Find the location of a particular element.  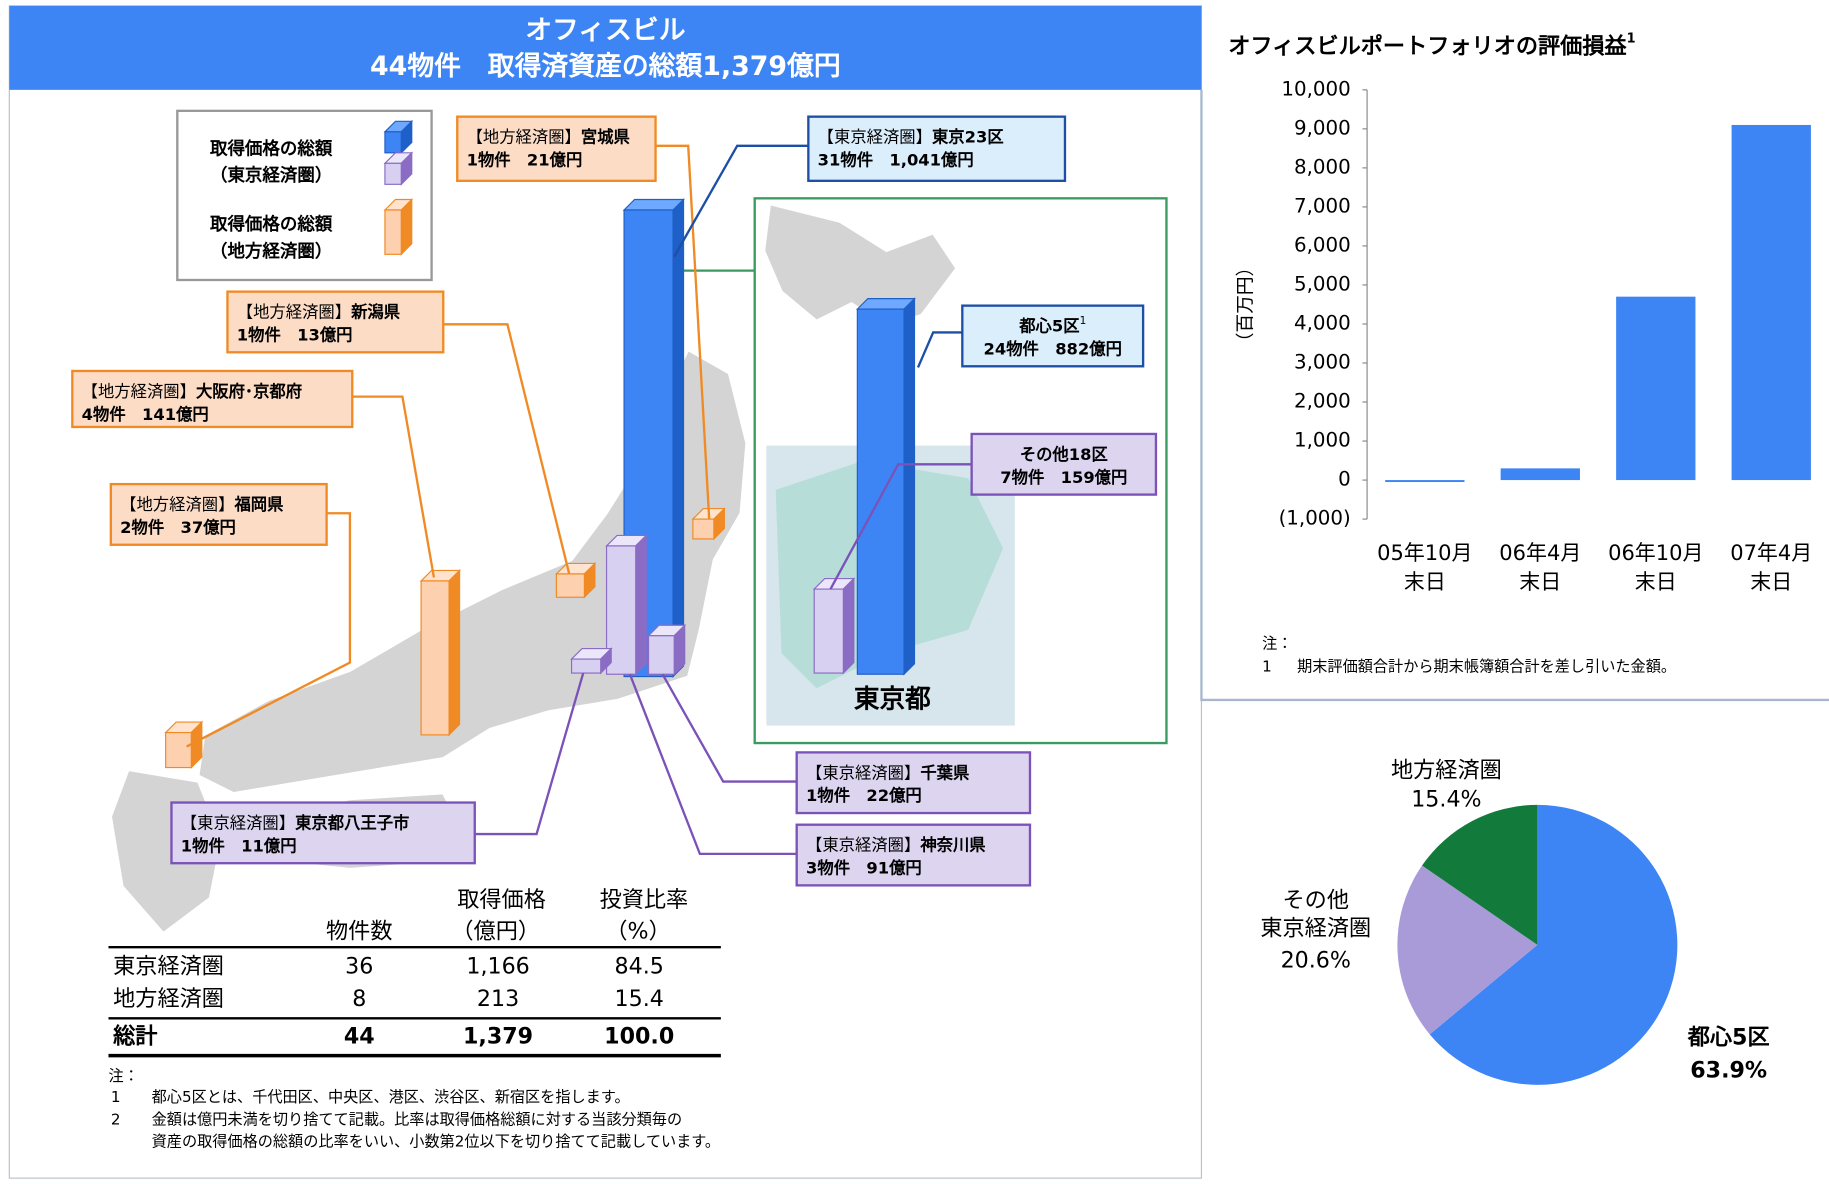

y-tick-label: 9,000 is located at coordinates (1322, 127).